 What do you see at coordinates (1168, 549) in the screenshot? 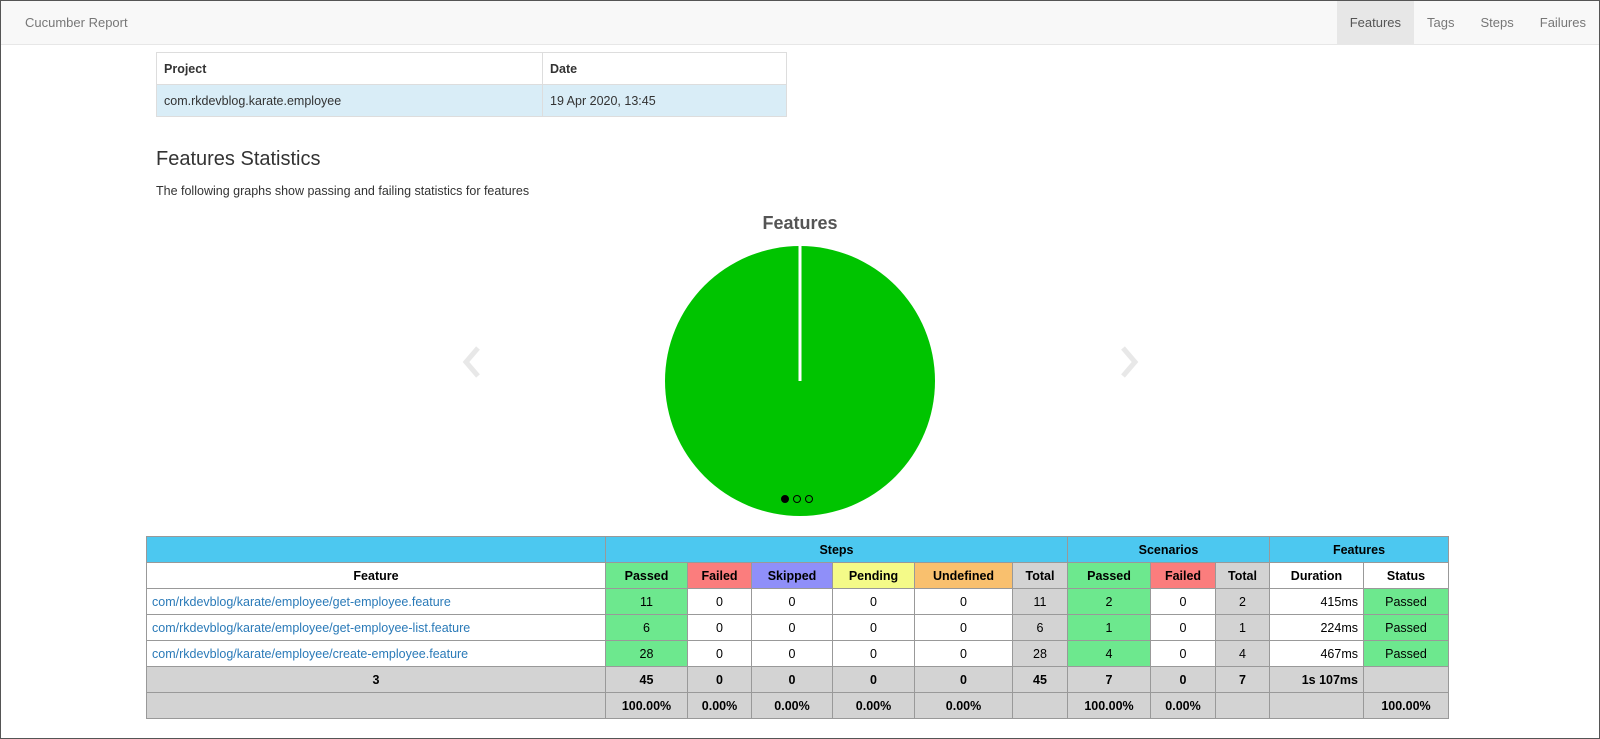
I see `group-header-scenarios: Scenarios` at bounding box center [1168, 549].